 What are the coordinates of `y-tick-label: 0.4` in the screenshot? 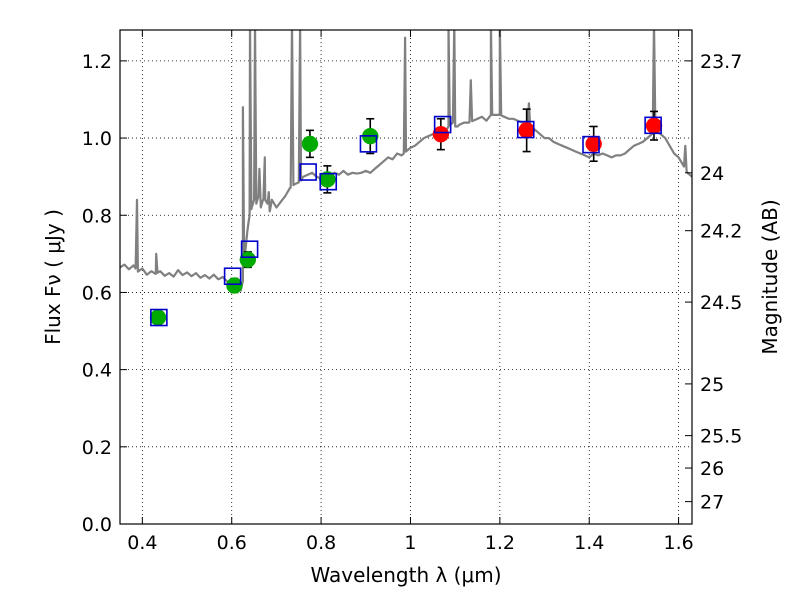 It's located at (97, 371).